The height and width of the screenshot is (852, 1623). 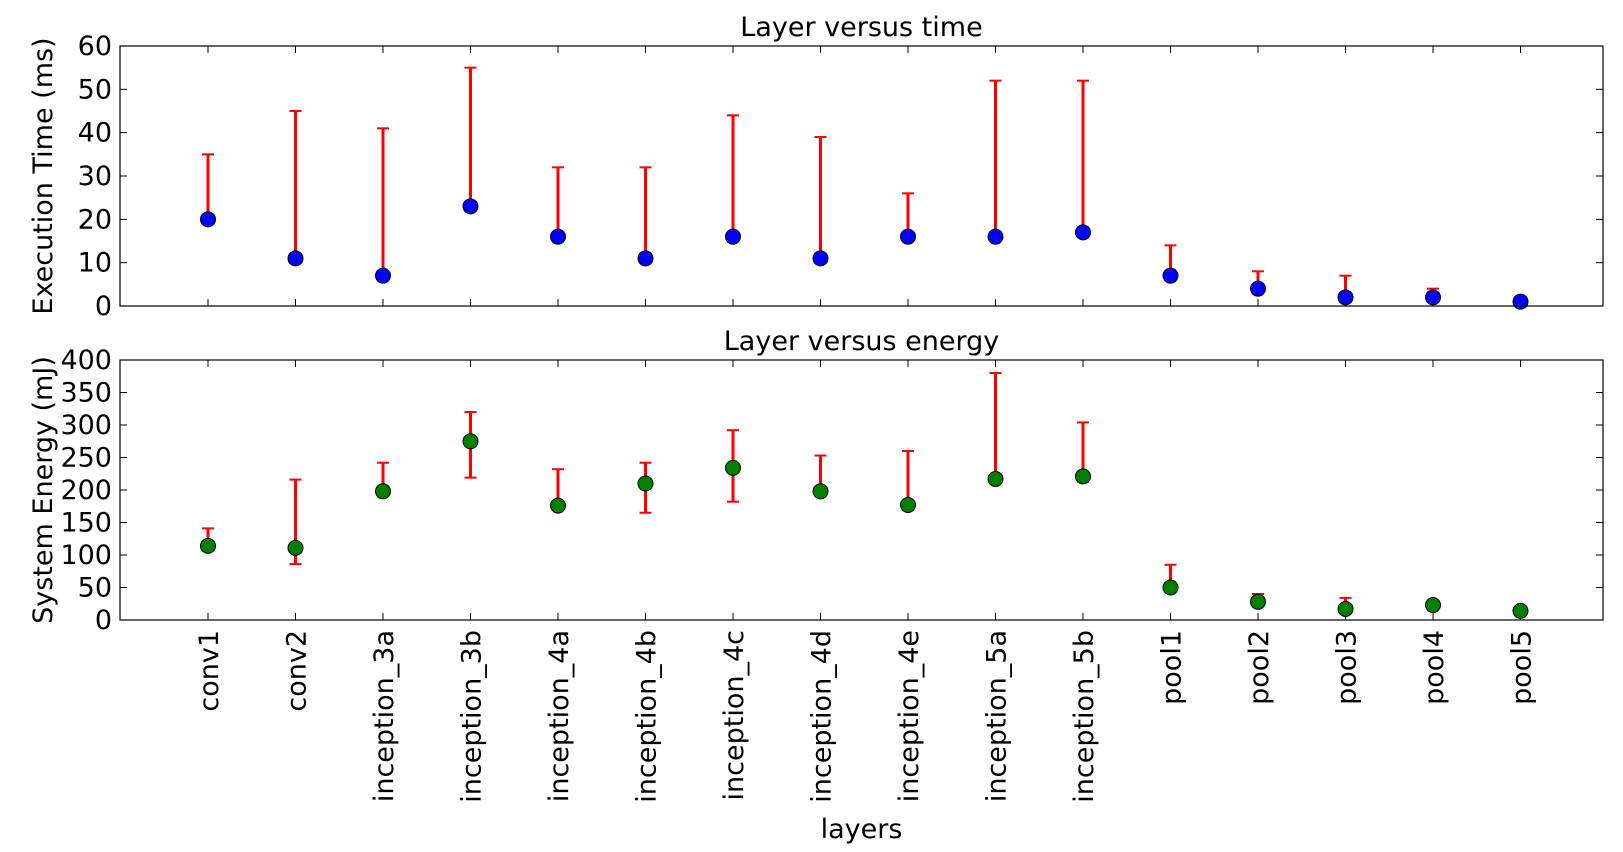 I want to click on x-tick-label: pool3, so click(x=1347, y=667).